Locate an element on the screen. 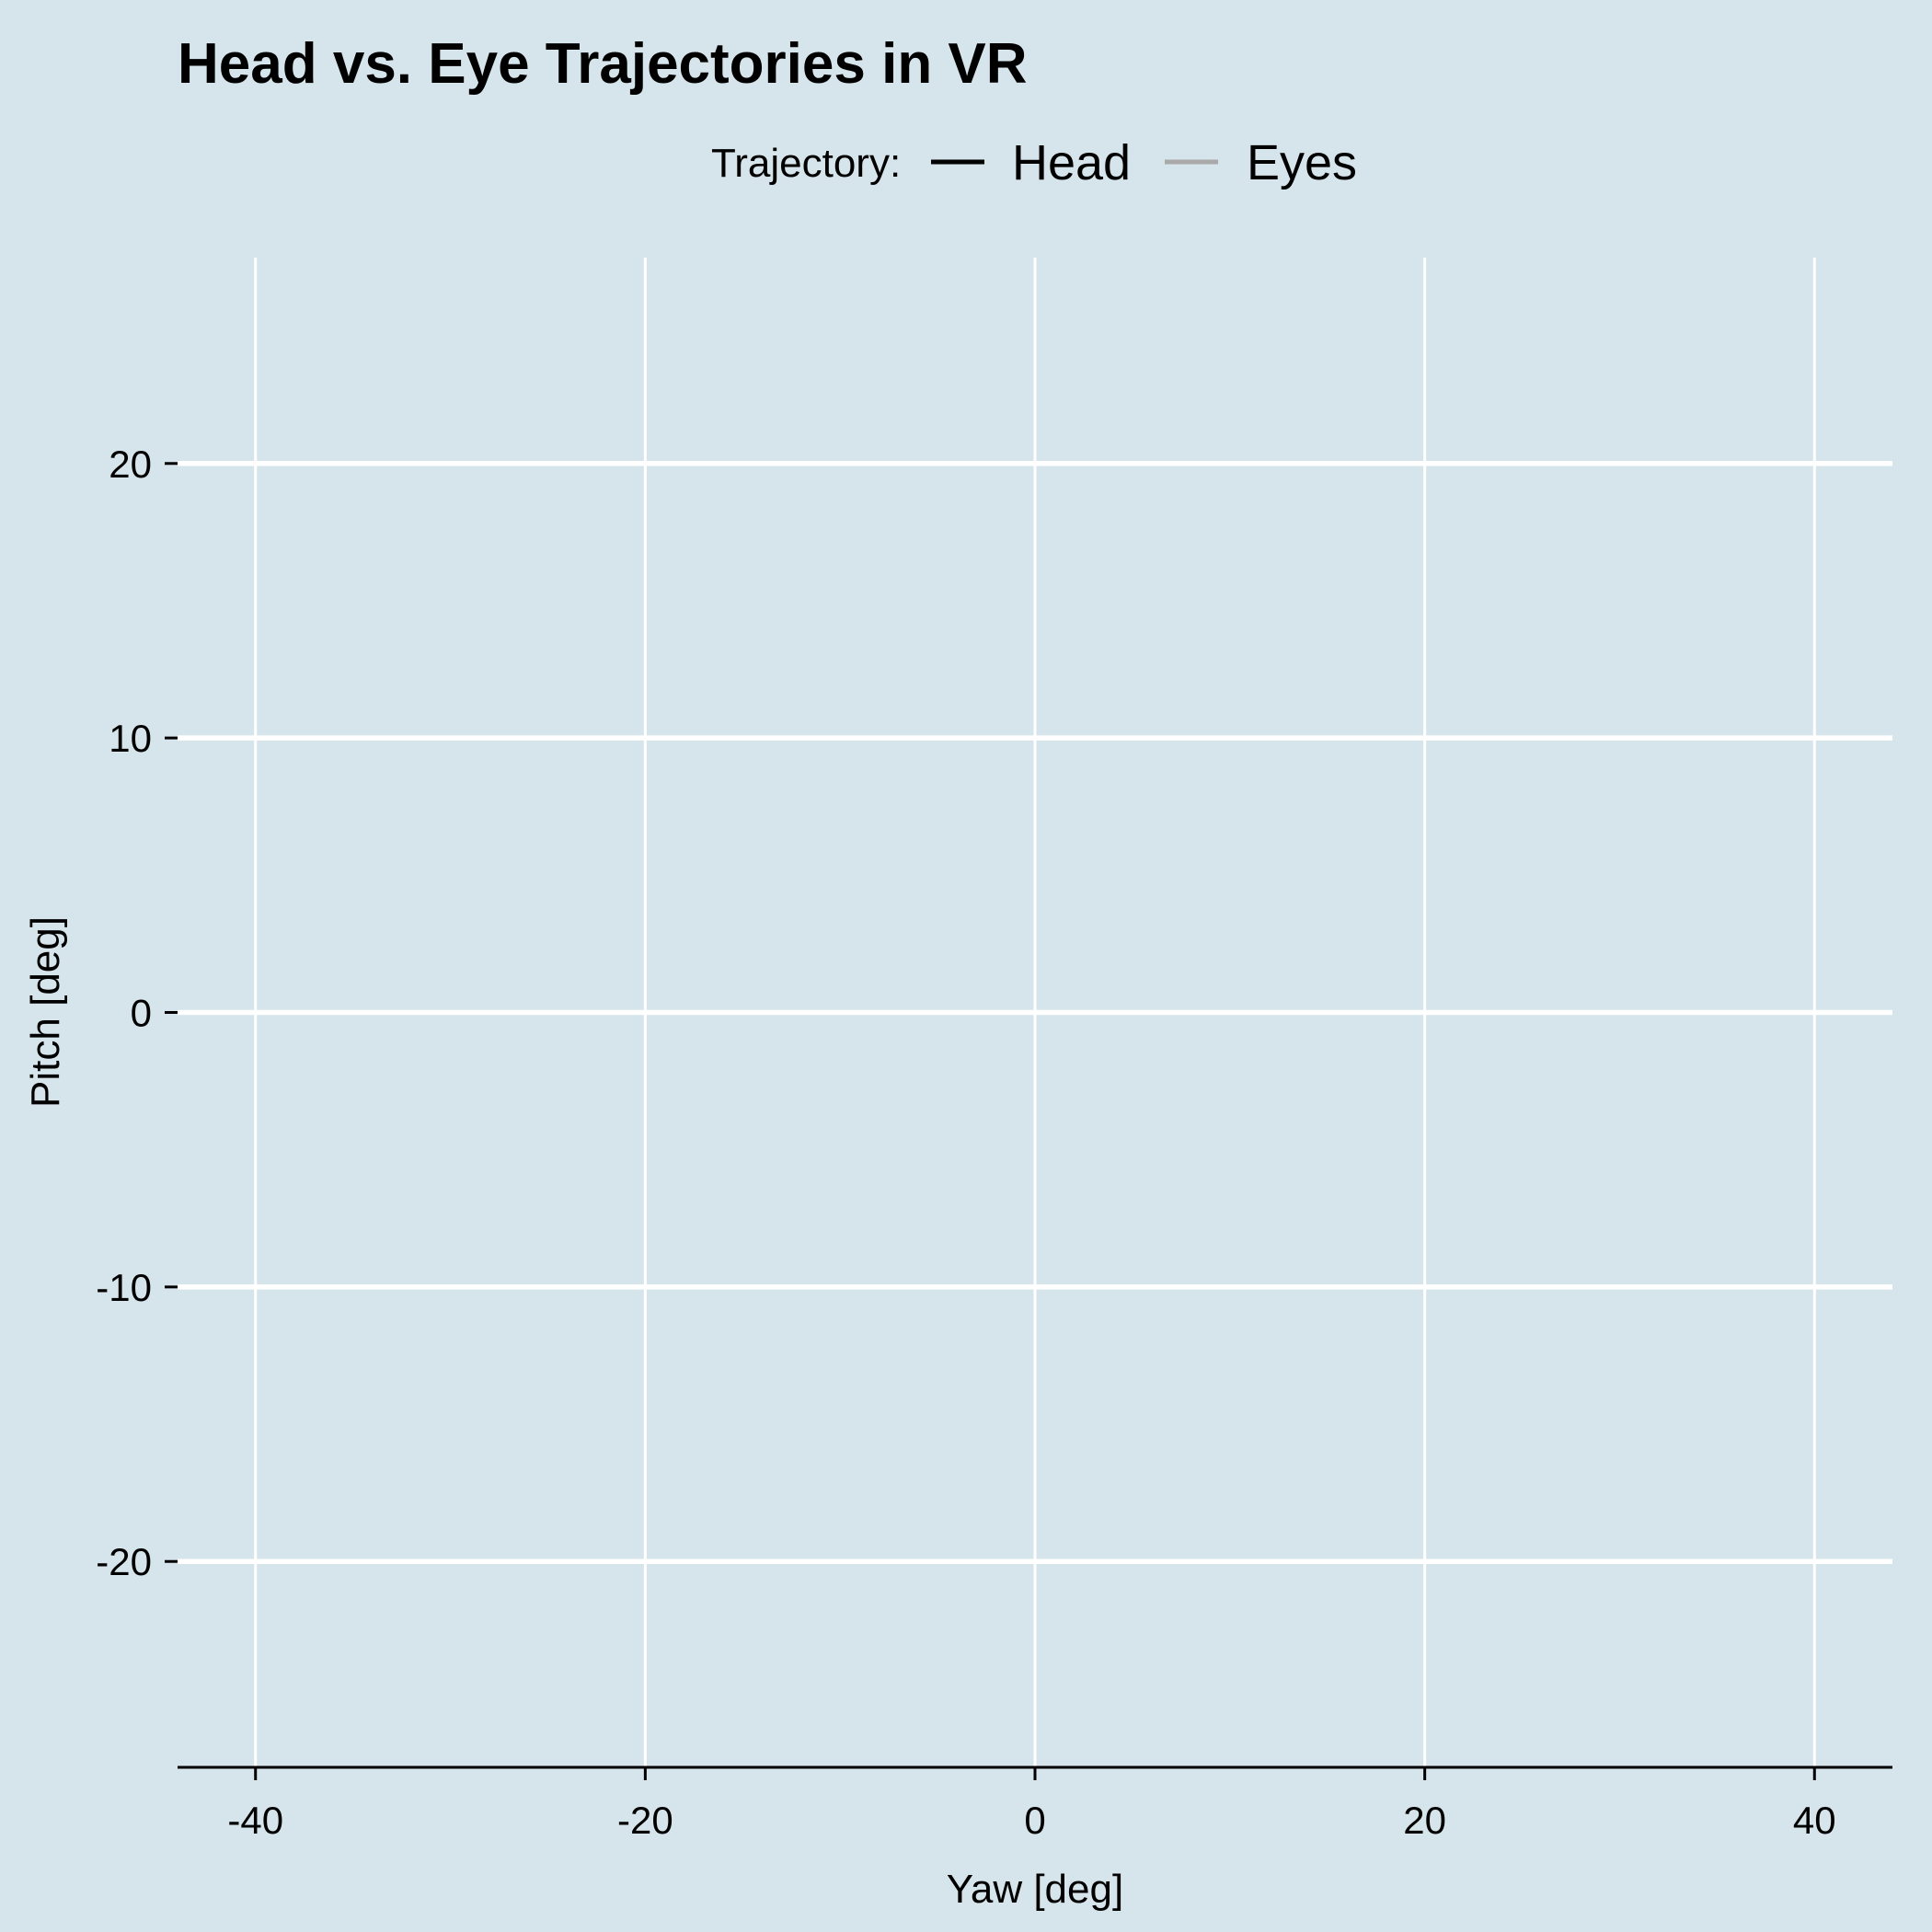 The image size is (1932, 1932). legend: Trajectory: Head Eyes is located at coordinates (1034, 162).